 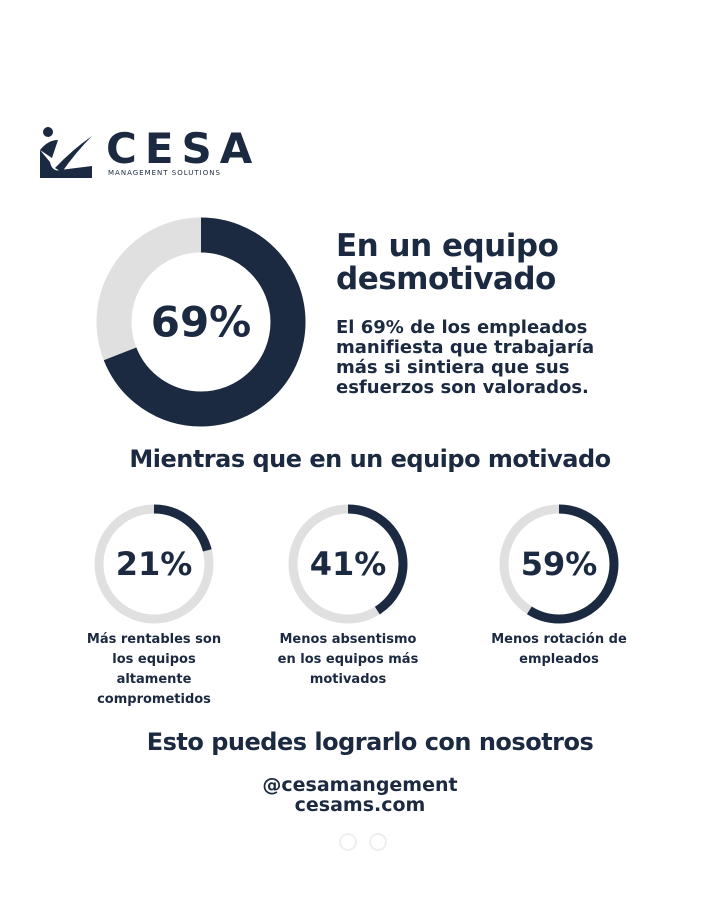 I want to click on donut-label: 41%, so click(x=348, y=564).